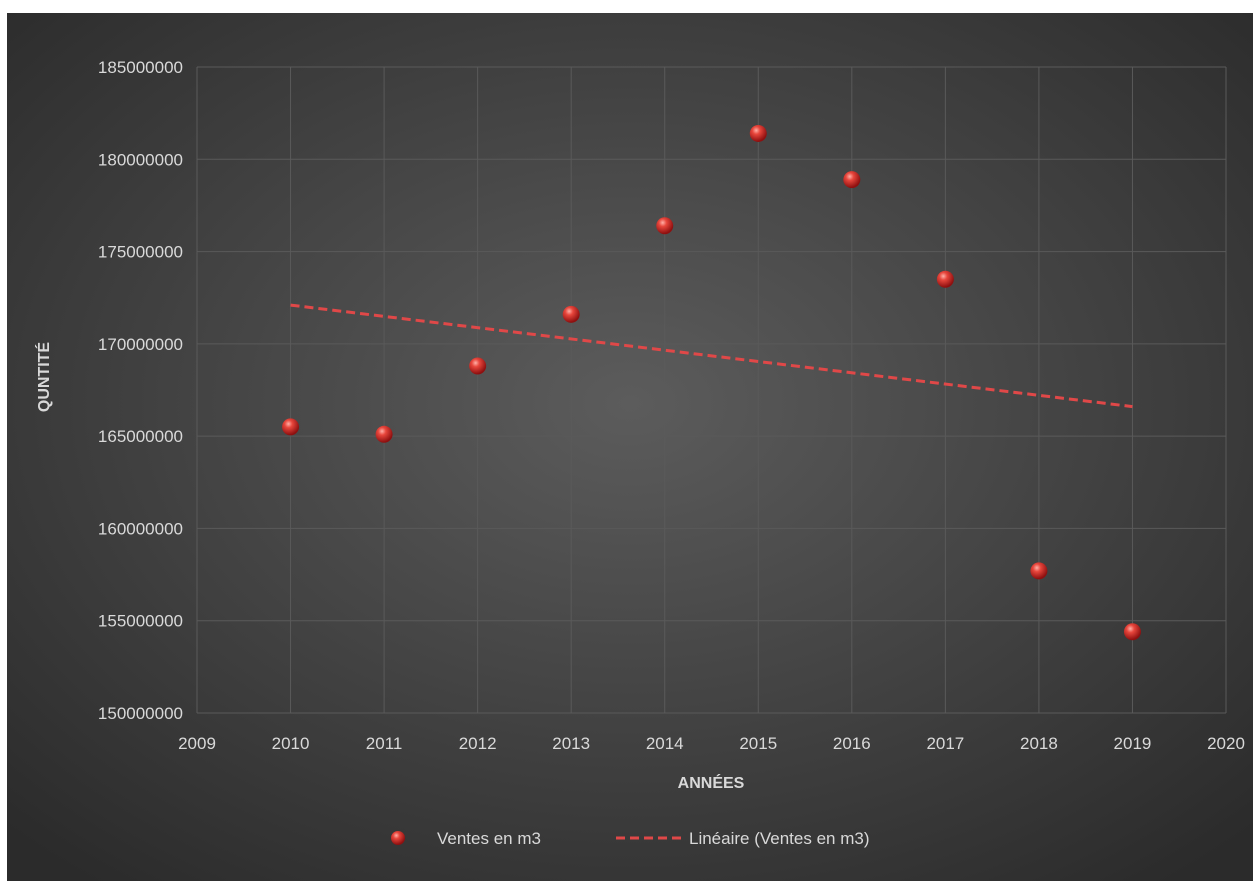 This screenshot has width=1253, height=882. I want to click on x-tick-label: 2011, so click(384, 743).